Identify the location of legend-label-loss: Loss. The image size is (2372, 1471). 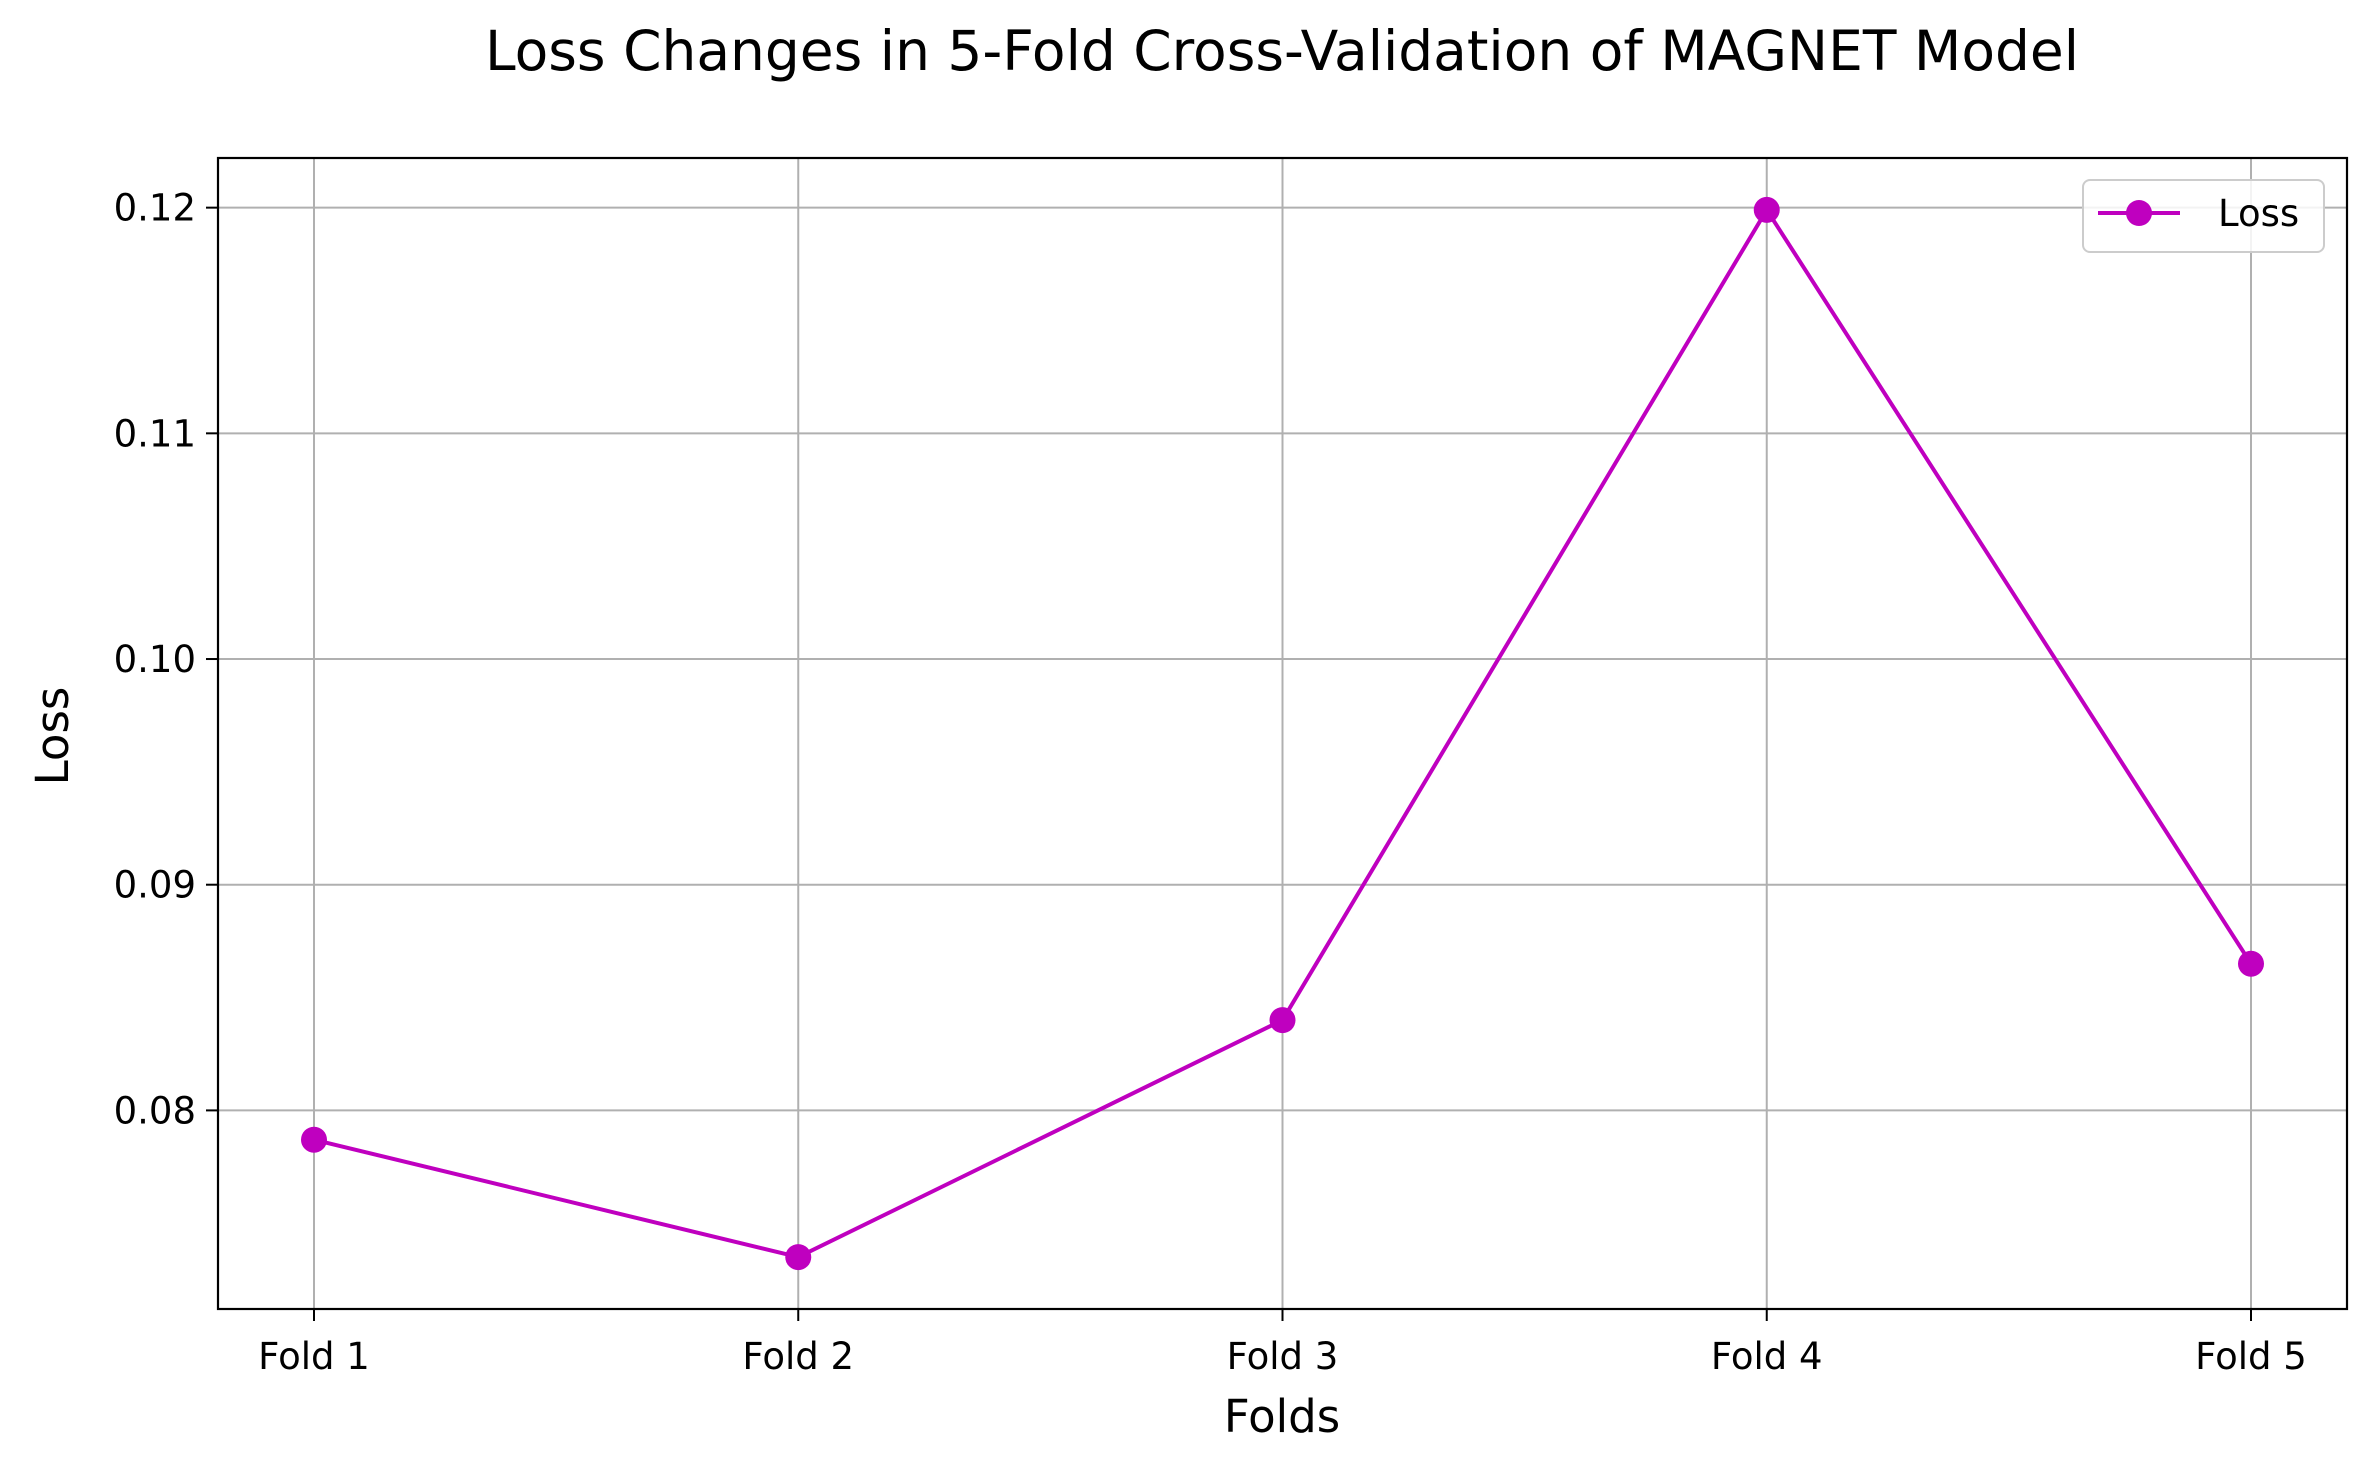
(2258, 213).